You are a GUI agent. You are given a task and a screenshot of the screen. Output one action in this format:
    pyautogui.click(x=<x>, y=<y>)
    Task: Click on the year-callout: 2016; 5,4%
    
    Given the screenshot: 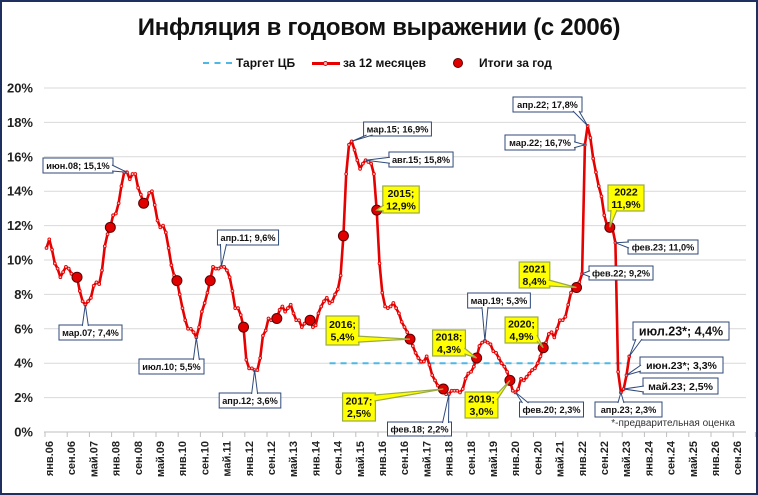 What is the action you would take?
    pyautogui.click(x=368, y=330)
    